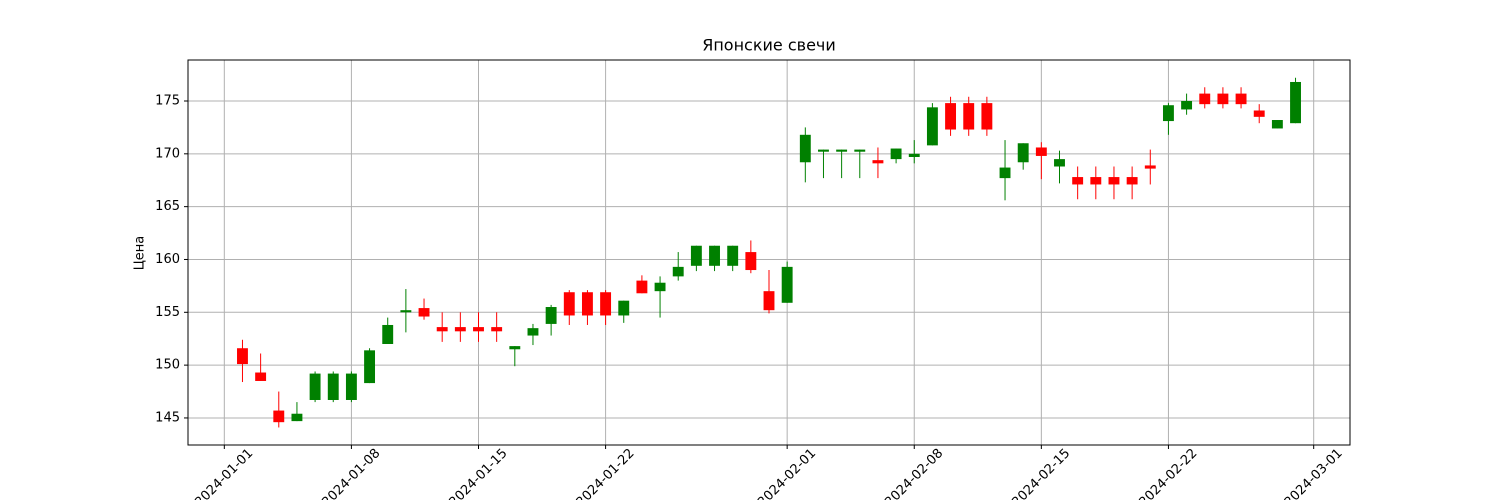  Describe the element at coordinates (351, 473) in the screenshot. I see `x-tick-label: 2024-01-08` at that location.